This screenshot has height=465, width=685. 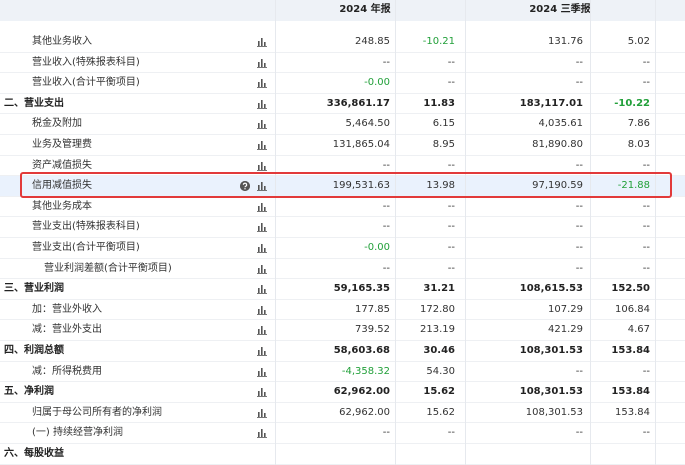 I want to click on value-cell: 213.19, so click(x=437, y=330).